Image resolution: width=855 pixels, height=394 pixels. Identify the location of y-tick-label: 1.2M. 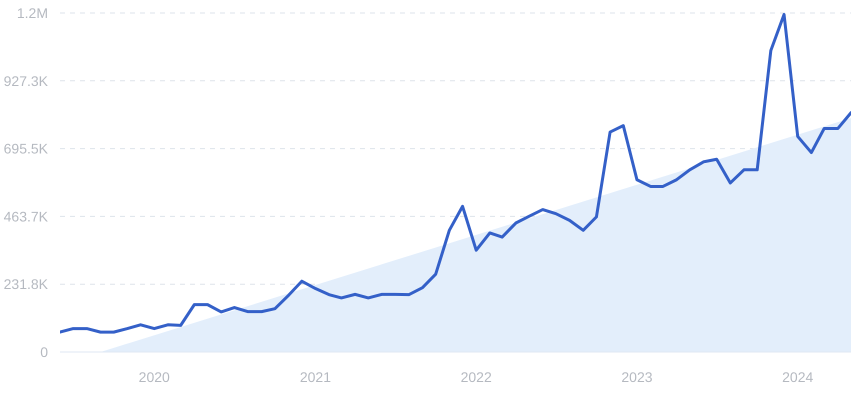
(32, 12).